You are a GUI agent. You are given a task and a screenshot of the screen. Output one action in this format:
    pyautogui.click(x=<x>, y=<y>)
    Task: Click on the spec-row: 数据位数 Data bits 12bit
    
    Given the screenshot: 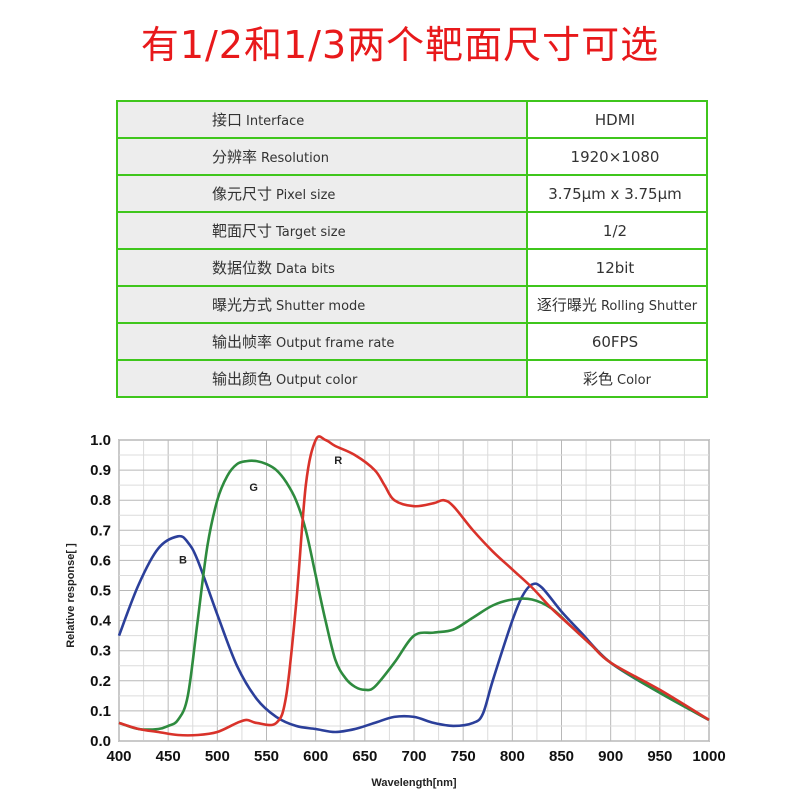 What is the action you would take?
    pyautogui.click(x=412, y=267)
    